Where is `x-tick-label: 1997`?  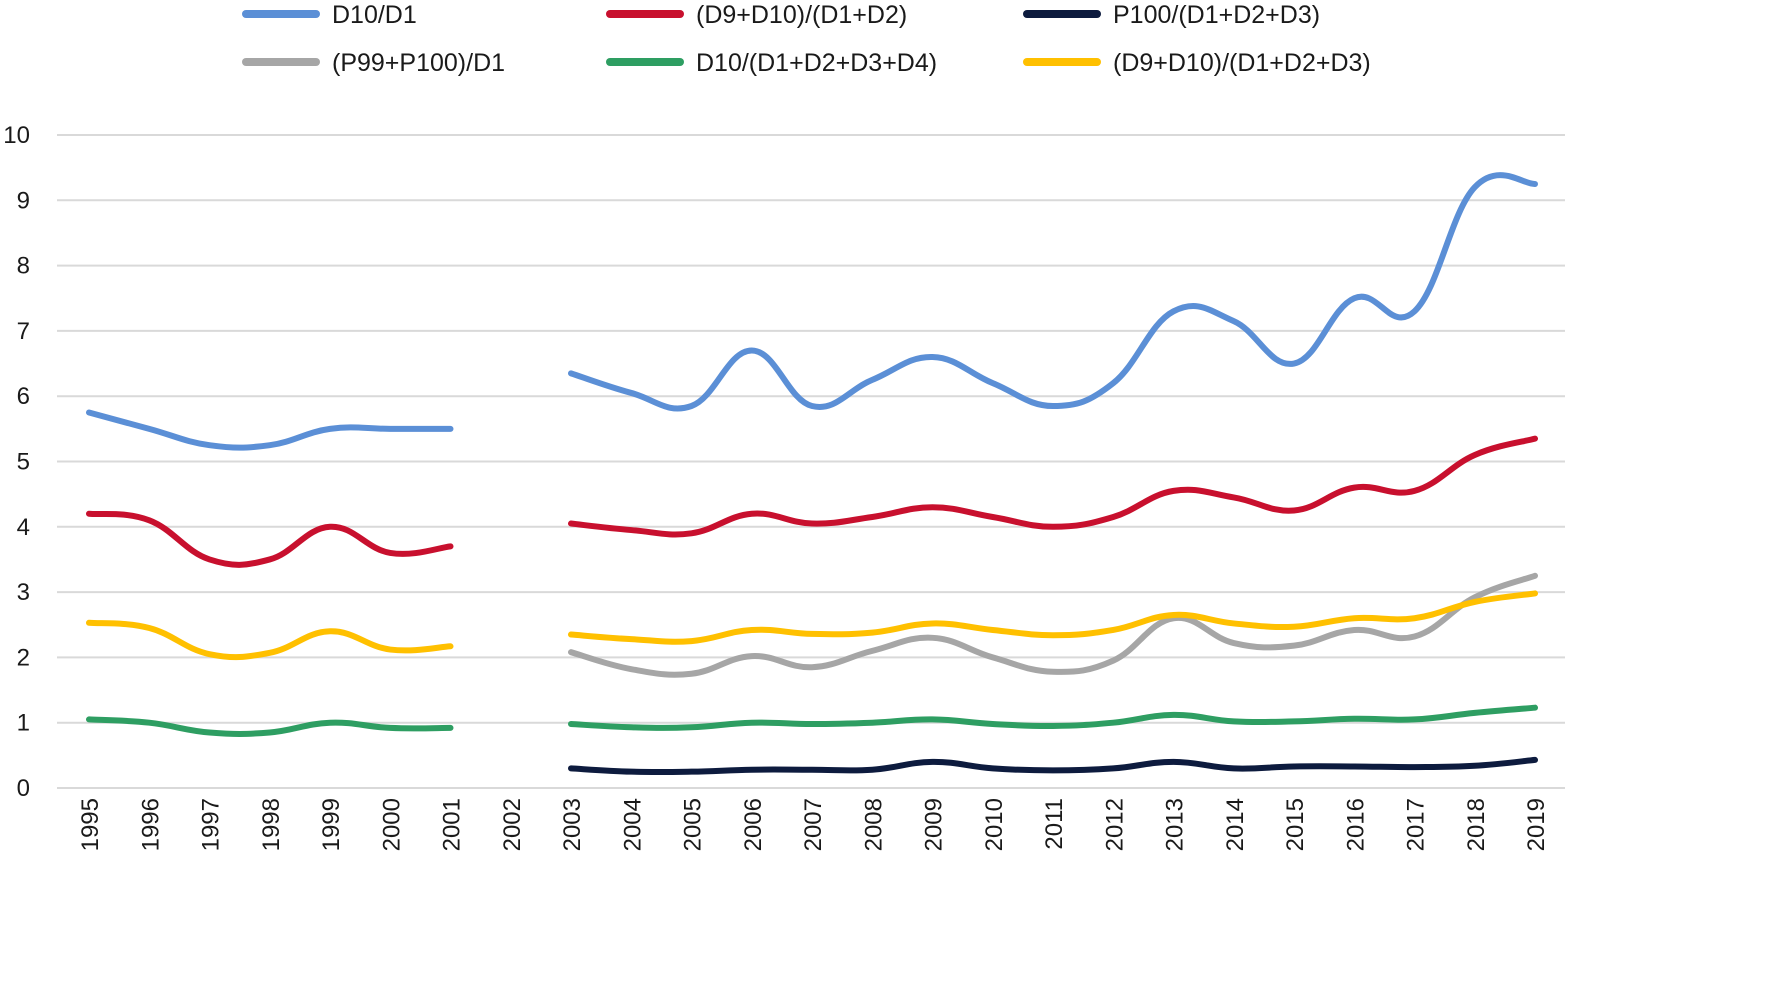
x-tick-label: 1997 is located at coordinates (211, 824).